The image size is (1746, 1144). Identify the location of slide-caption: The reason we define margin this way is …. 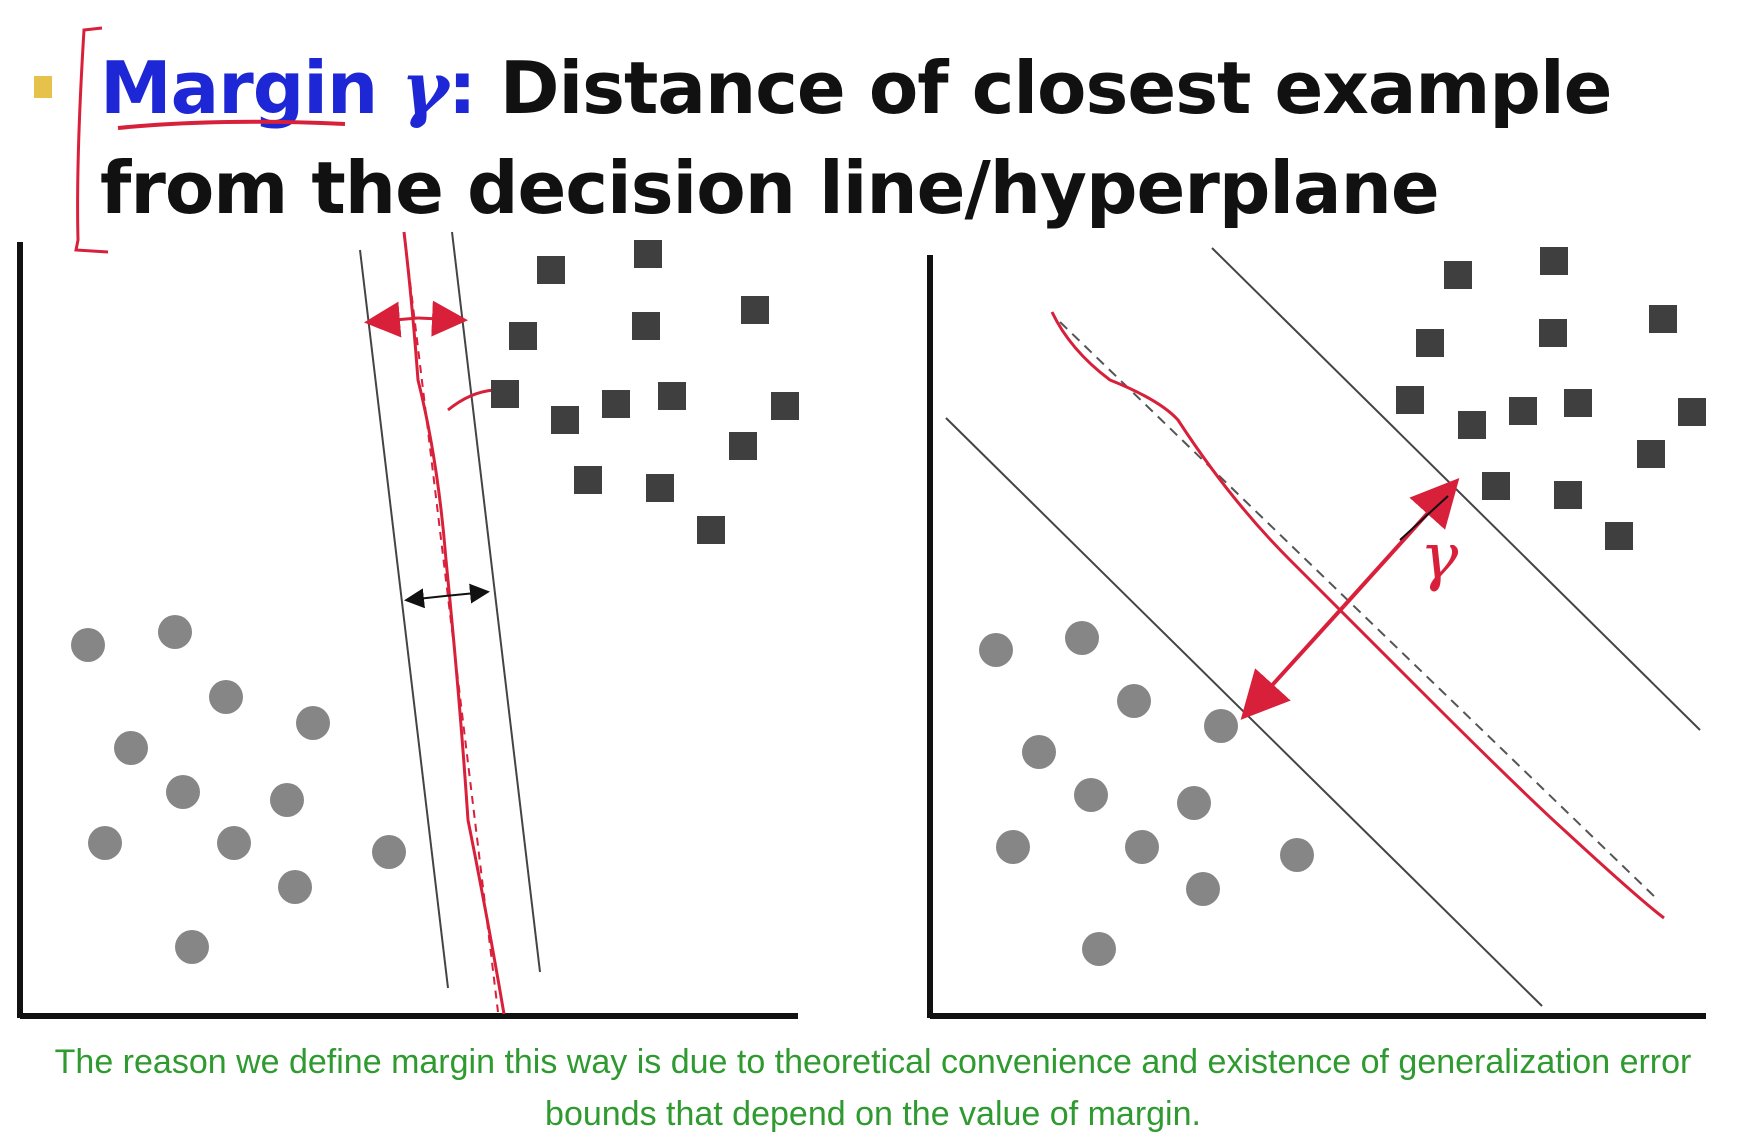
(873, 1088).